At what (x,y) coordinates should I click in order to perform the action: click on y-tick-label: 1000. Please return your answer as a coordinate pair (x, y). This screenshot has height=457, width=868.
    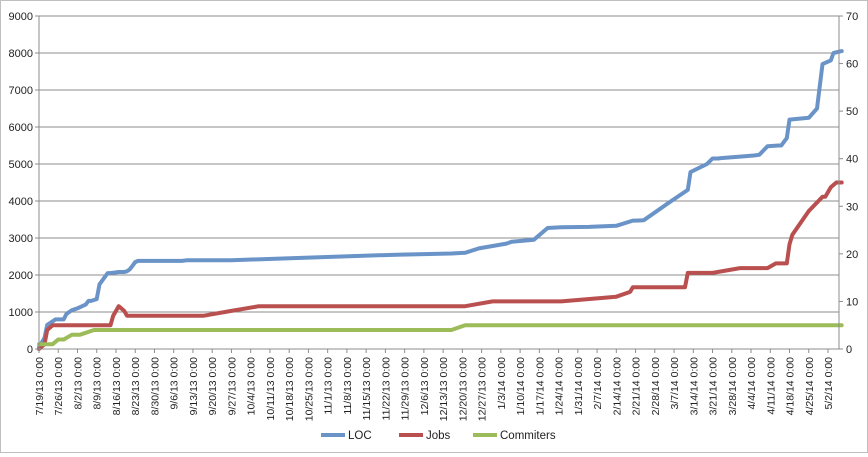
    Looking at the image, I should click on (21, 313).